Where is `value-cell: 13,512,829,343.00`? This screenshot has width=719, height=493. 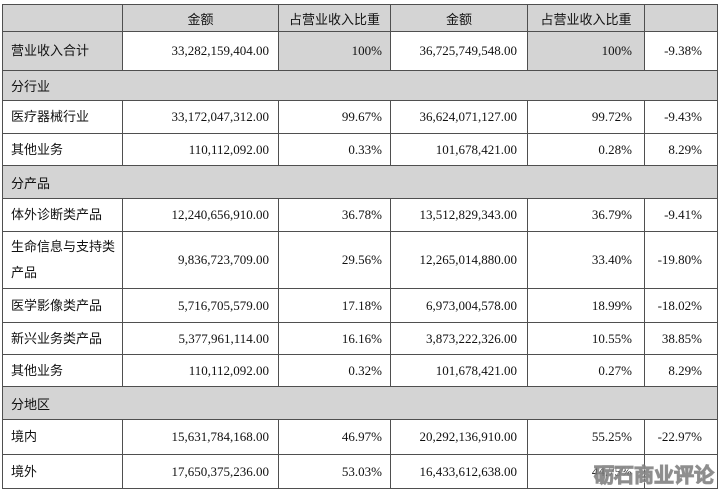 value-cell: 13,512,829,343.00 is located at coordinates (459, 215).